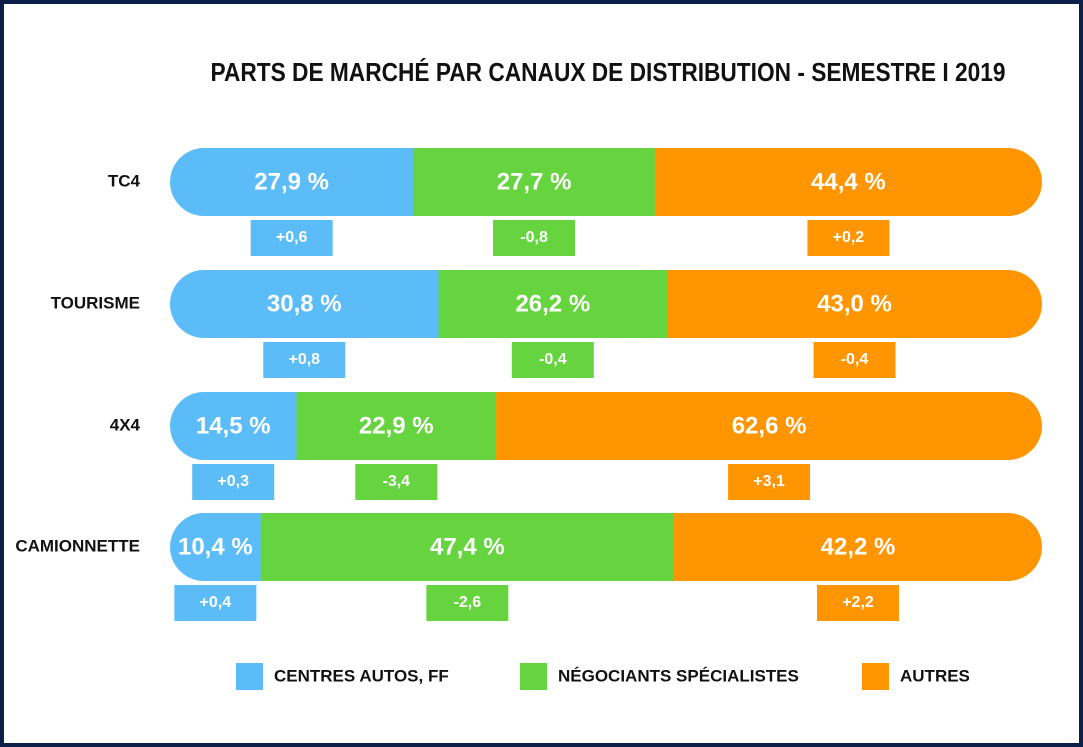 This screenshot has height=747, width=1083. I want to click on value-label: 44,4 %, so click(848, 181).